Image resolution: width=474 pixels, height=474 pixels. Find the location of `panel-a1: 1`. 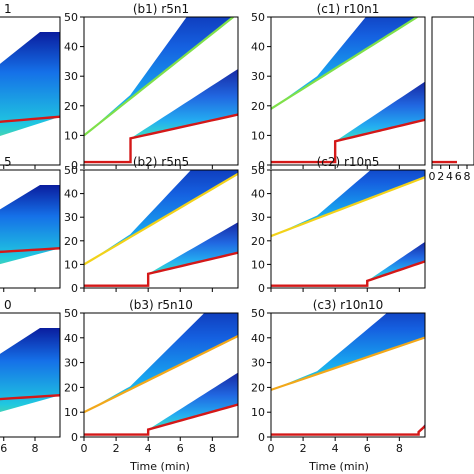

panel-a1: 1 is located at coordinates (30, 85).